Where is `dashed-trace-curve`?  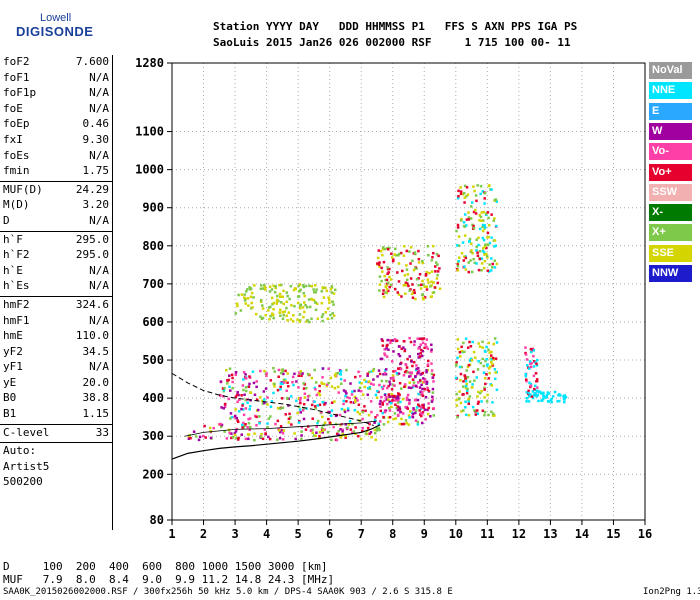
dashed-trace-curve is located at coordinates (272, 399).